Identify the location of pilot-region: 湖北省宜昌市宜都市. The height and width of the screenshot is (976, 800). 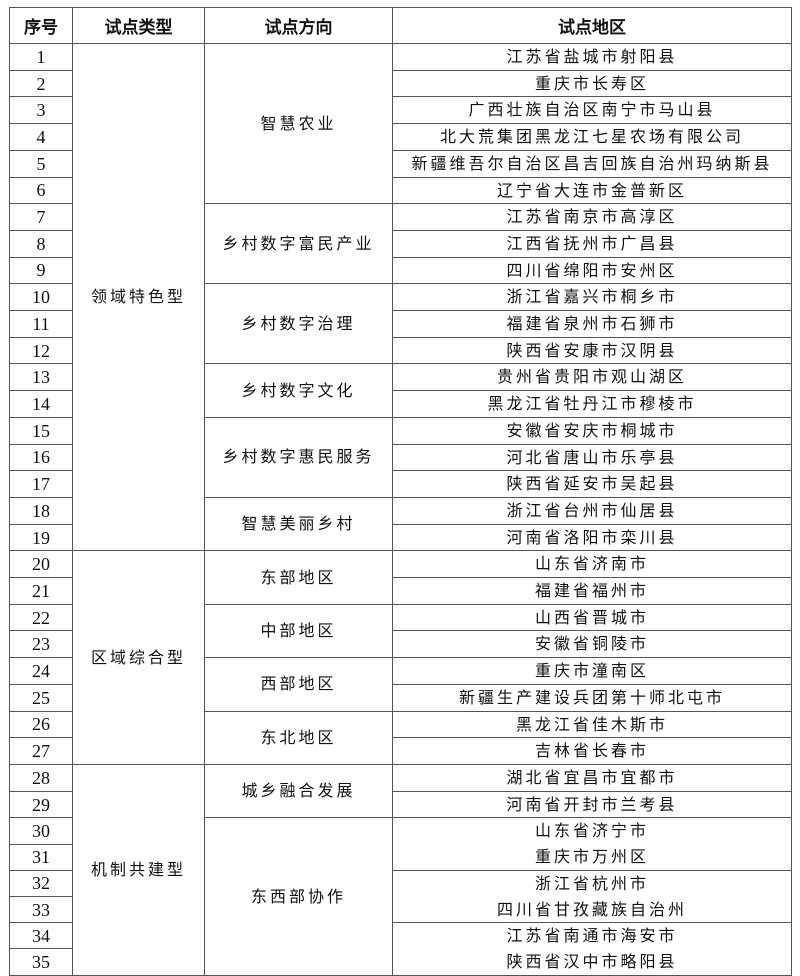
(592, 777).